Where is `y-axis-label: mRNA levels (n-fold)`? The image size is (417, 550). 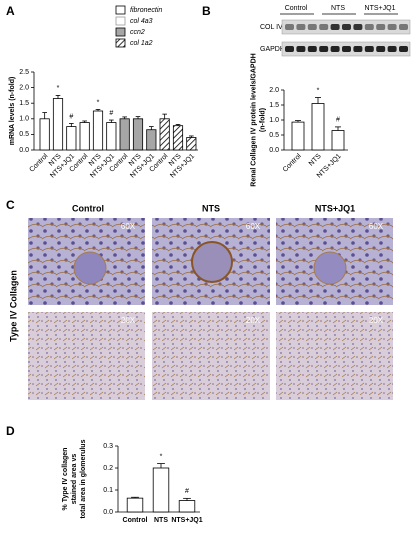
y-axis-label: mRNA levels (n-fold) is located at coordinates (12, 111).